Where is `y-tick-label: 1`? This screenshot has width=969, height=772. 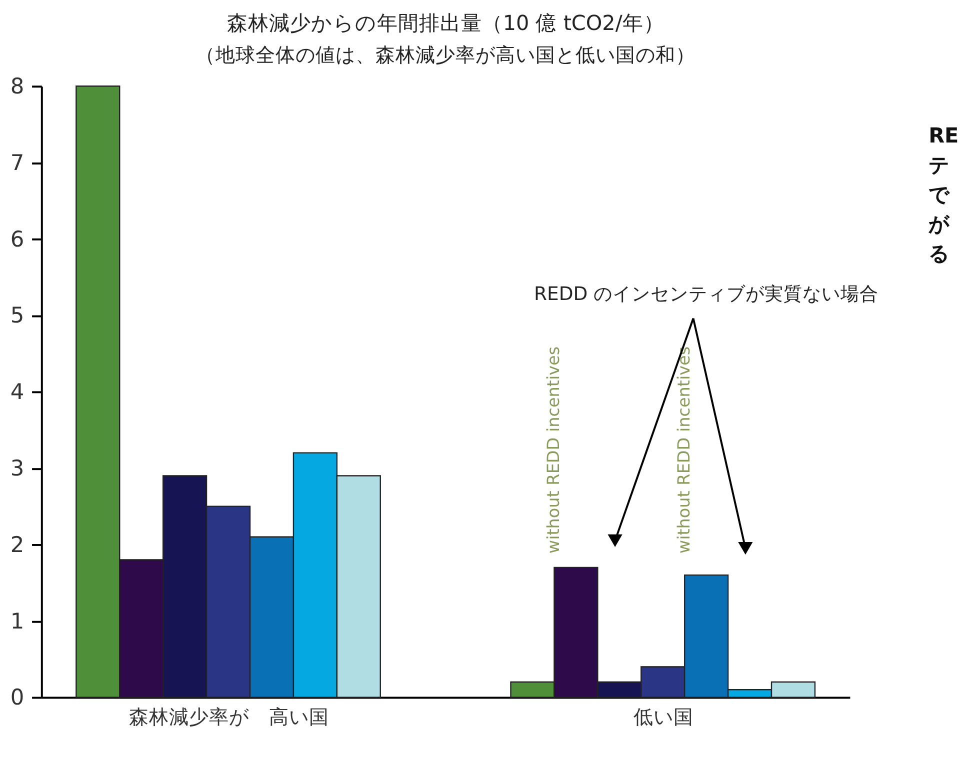 y-tick-label: 1 is located at coordinates (17, 621).